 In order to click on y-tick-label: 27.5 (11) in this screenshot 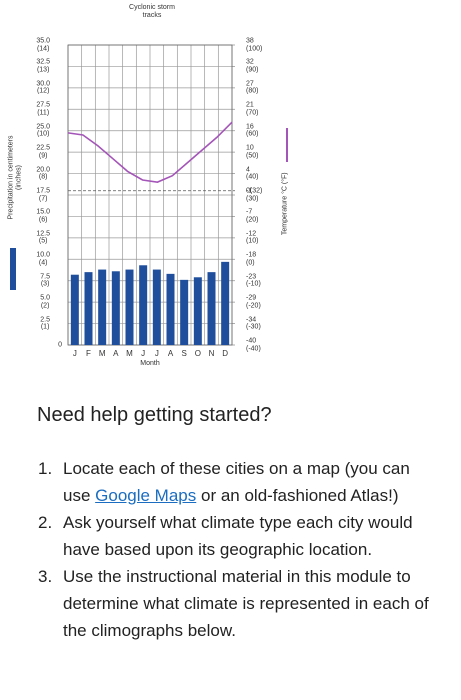, I will do `click(43, 109)`.